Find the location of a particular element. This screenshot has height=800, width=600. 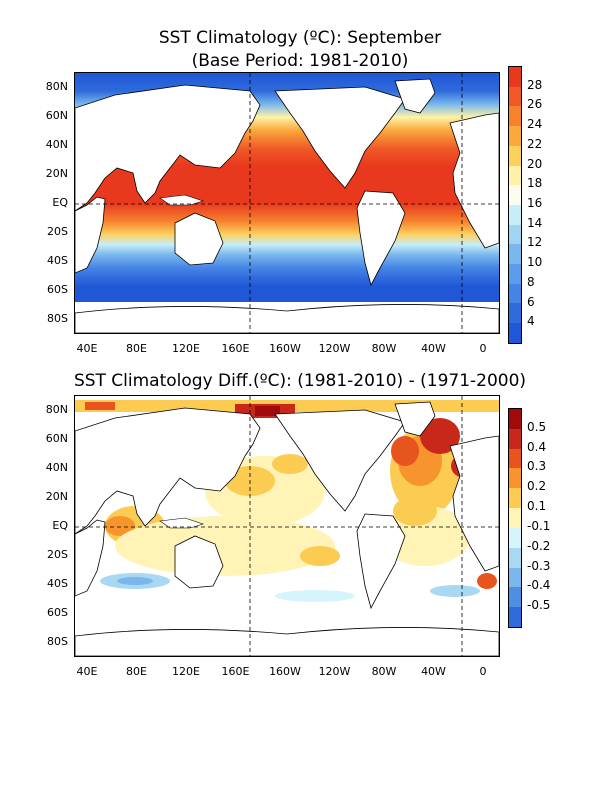

colorbar-label: -0.1 is located at coordinates (539, 525).